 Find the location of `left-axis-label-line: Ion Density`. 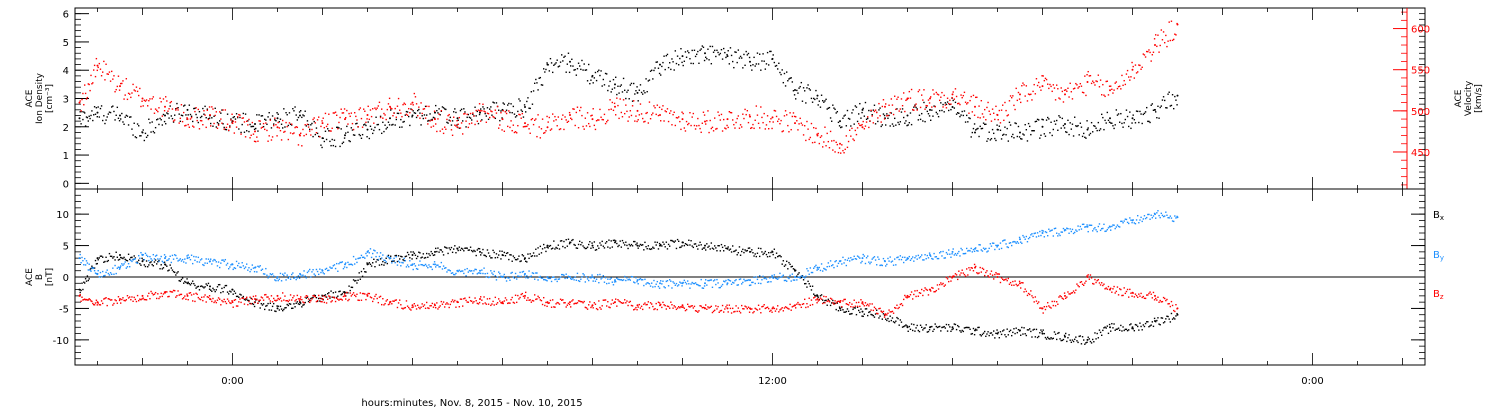

left-axis-label-line: Ion Density is located at coordinates (40, 98).